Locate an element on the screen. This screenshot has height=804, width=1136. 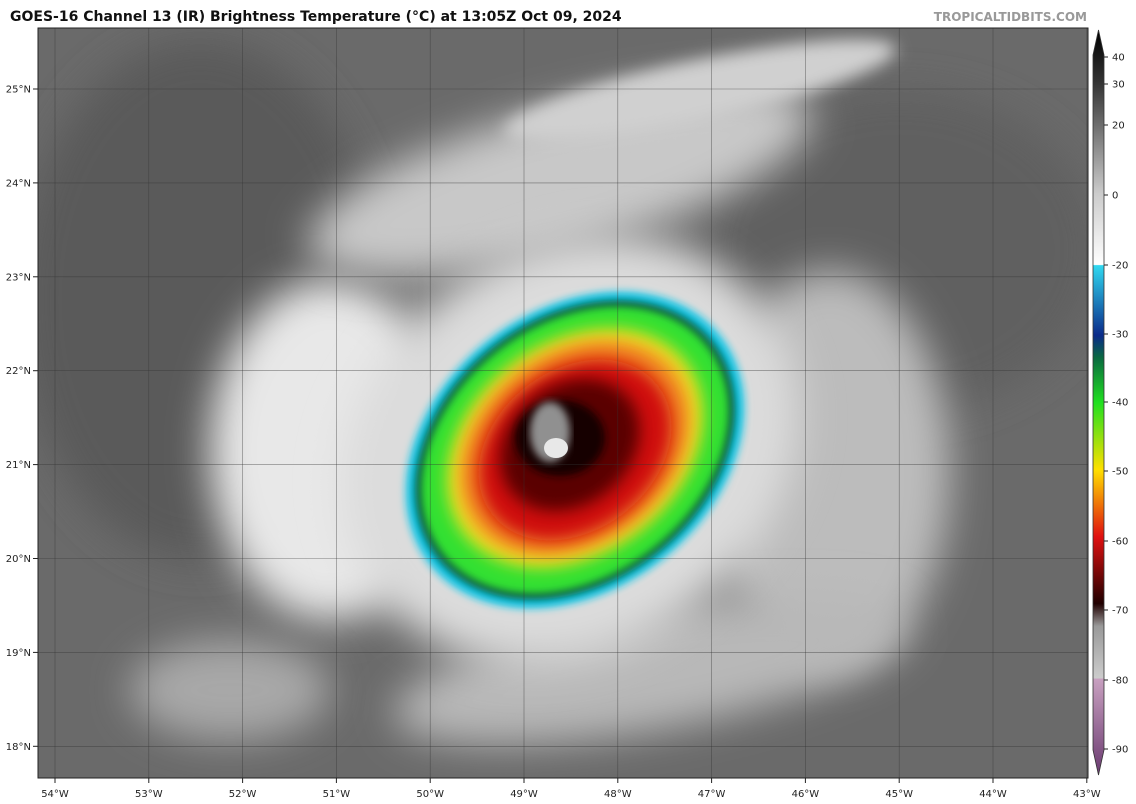
lat-label: 20°N is located at coordinates (18, 559).